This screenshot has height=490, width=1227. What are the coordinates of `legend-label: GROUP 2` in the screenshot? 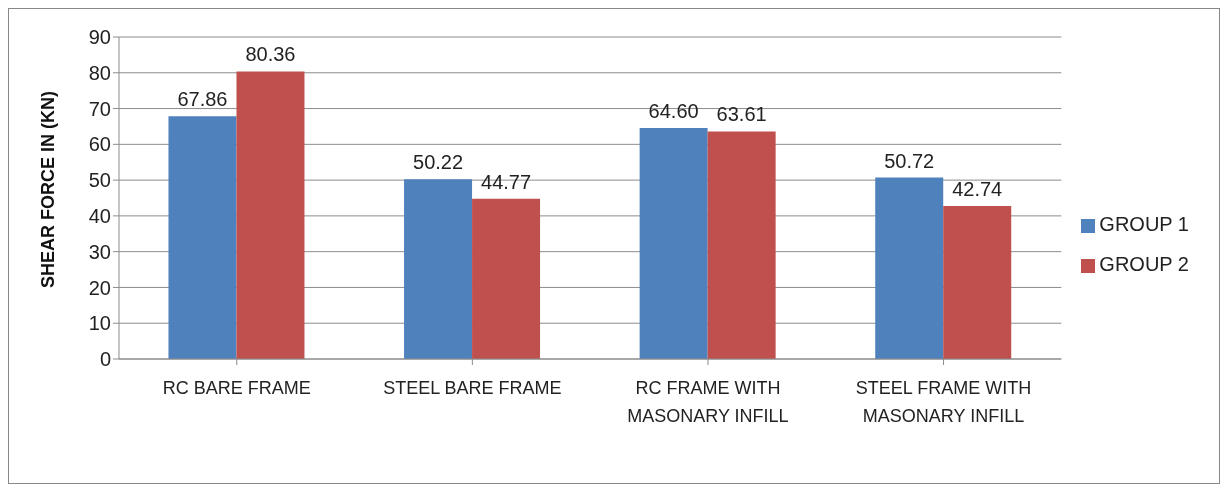 It's located at (1144, 264).